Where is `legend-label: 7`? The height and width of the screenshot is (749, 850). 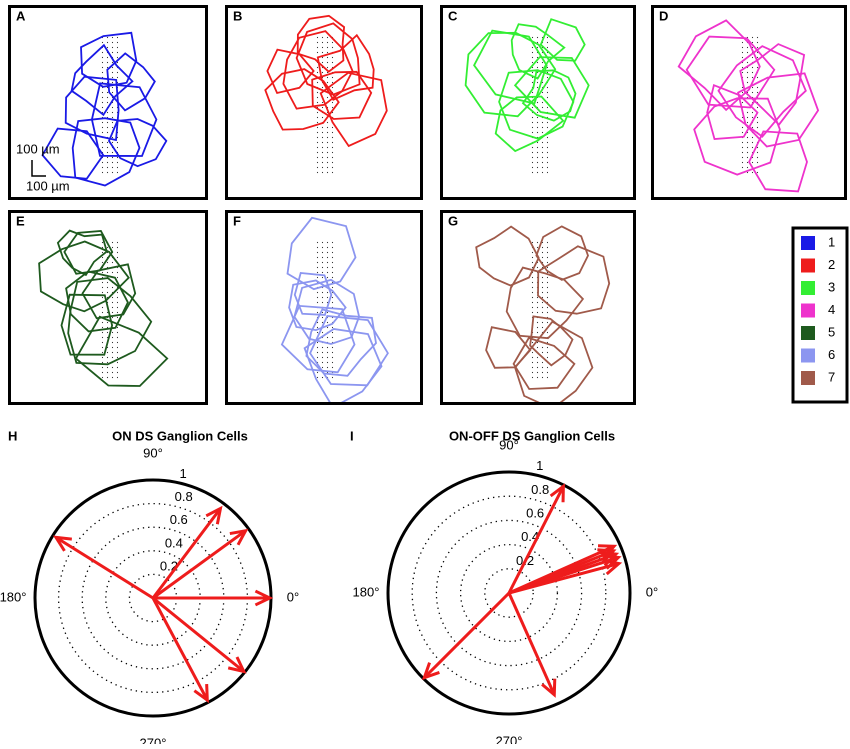 legend-label: 7 is located at coordinates (831, 376).